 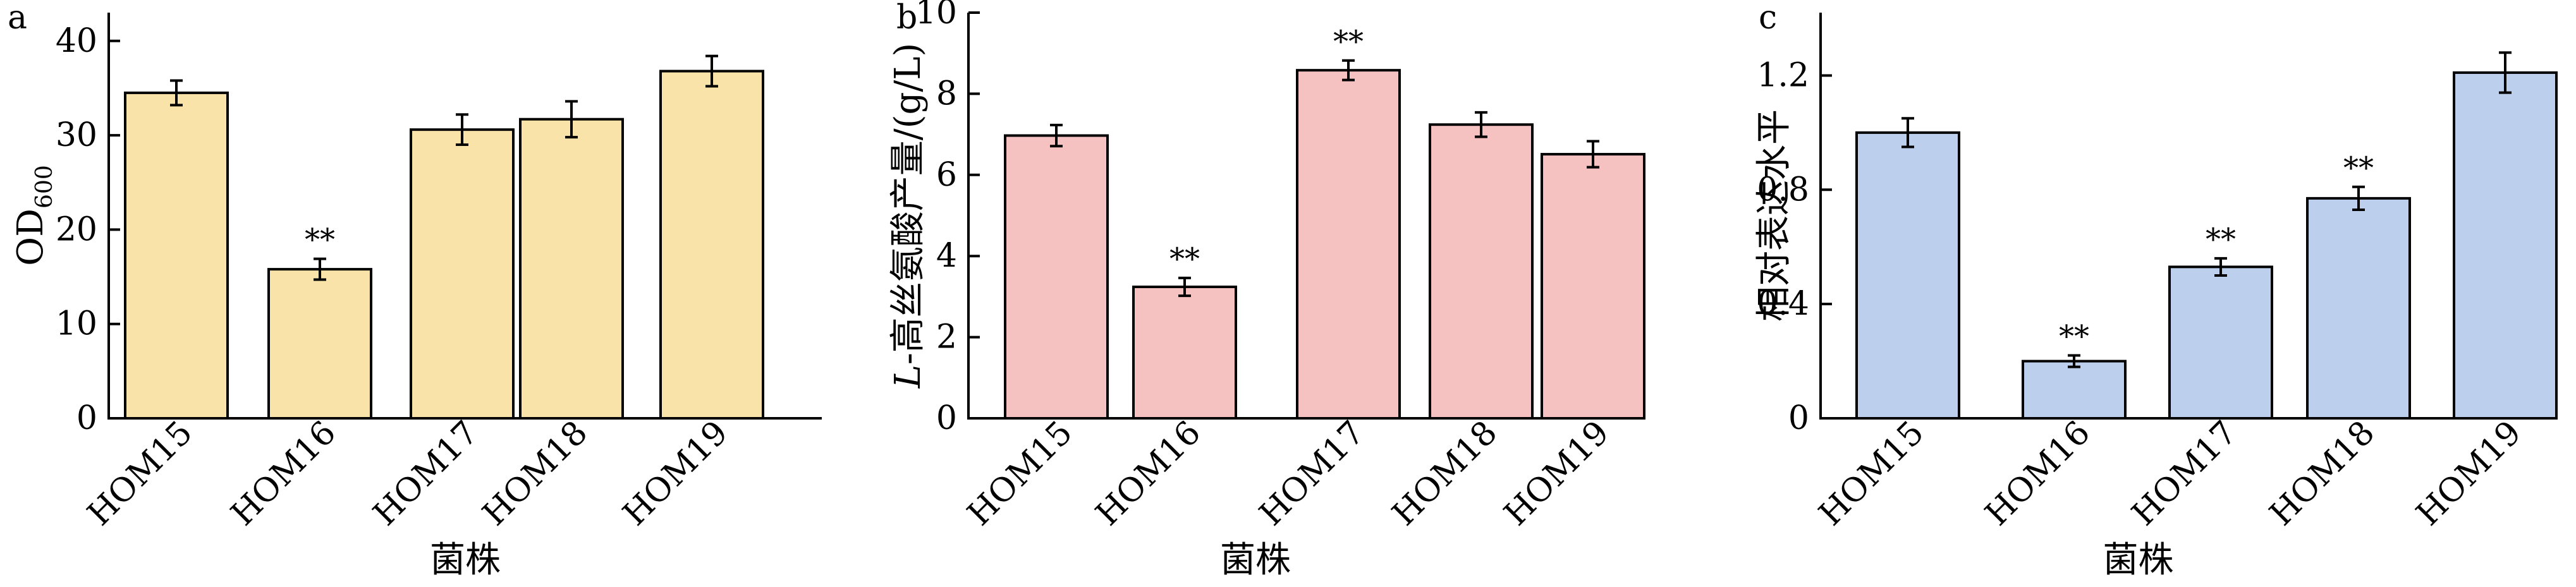 I want to click on y-axis-label-main: 相对表达水平, so click(x=1774, y=215).